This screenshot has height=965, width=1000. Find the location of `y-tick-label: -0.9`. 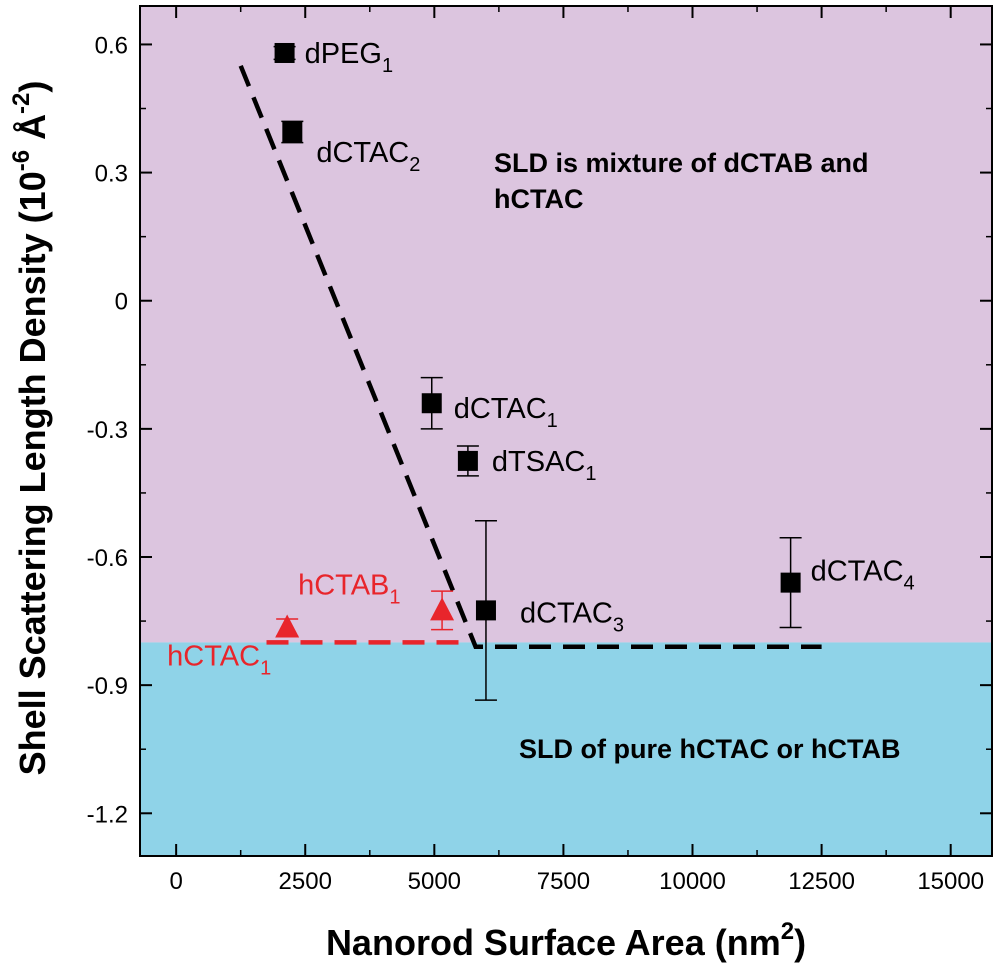

y-tick-label: -0.9 is located at coordinates (107, 686).